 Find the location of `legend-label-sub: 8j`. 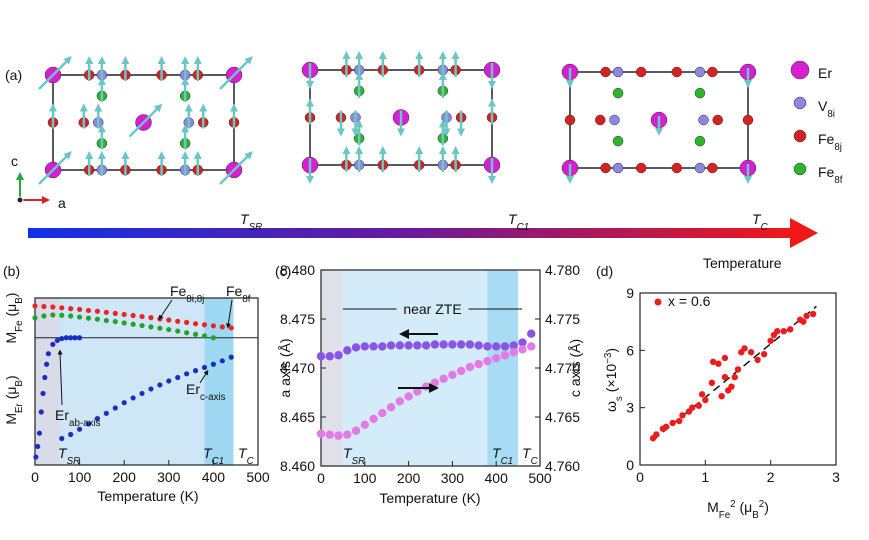

legend-label-sub: 8j is located at coordinates (838, 147).